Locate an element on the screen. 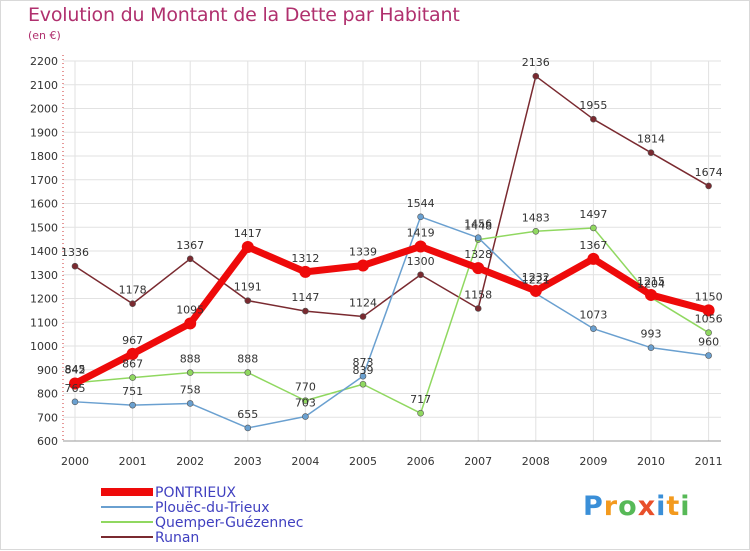 The image size is (750, 551). data-label: 1191 is located at coordinates (248, 287).